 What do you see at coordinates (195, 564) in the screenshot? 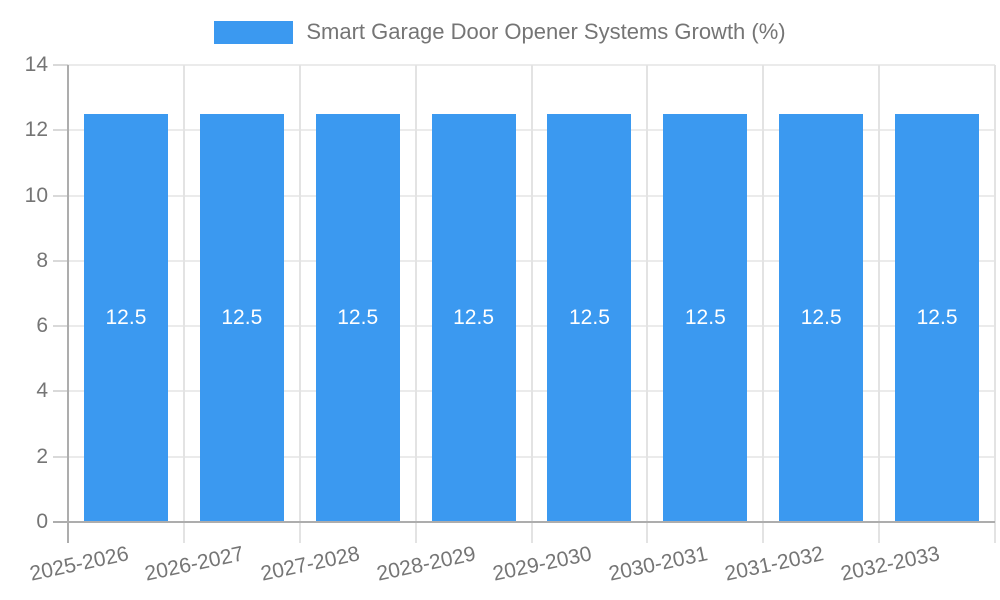
I see `x-axis-label: 2026-2027` at bounding box center [195, 564].